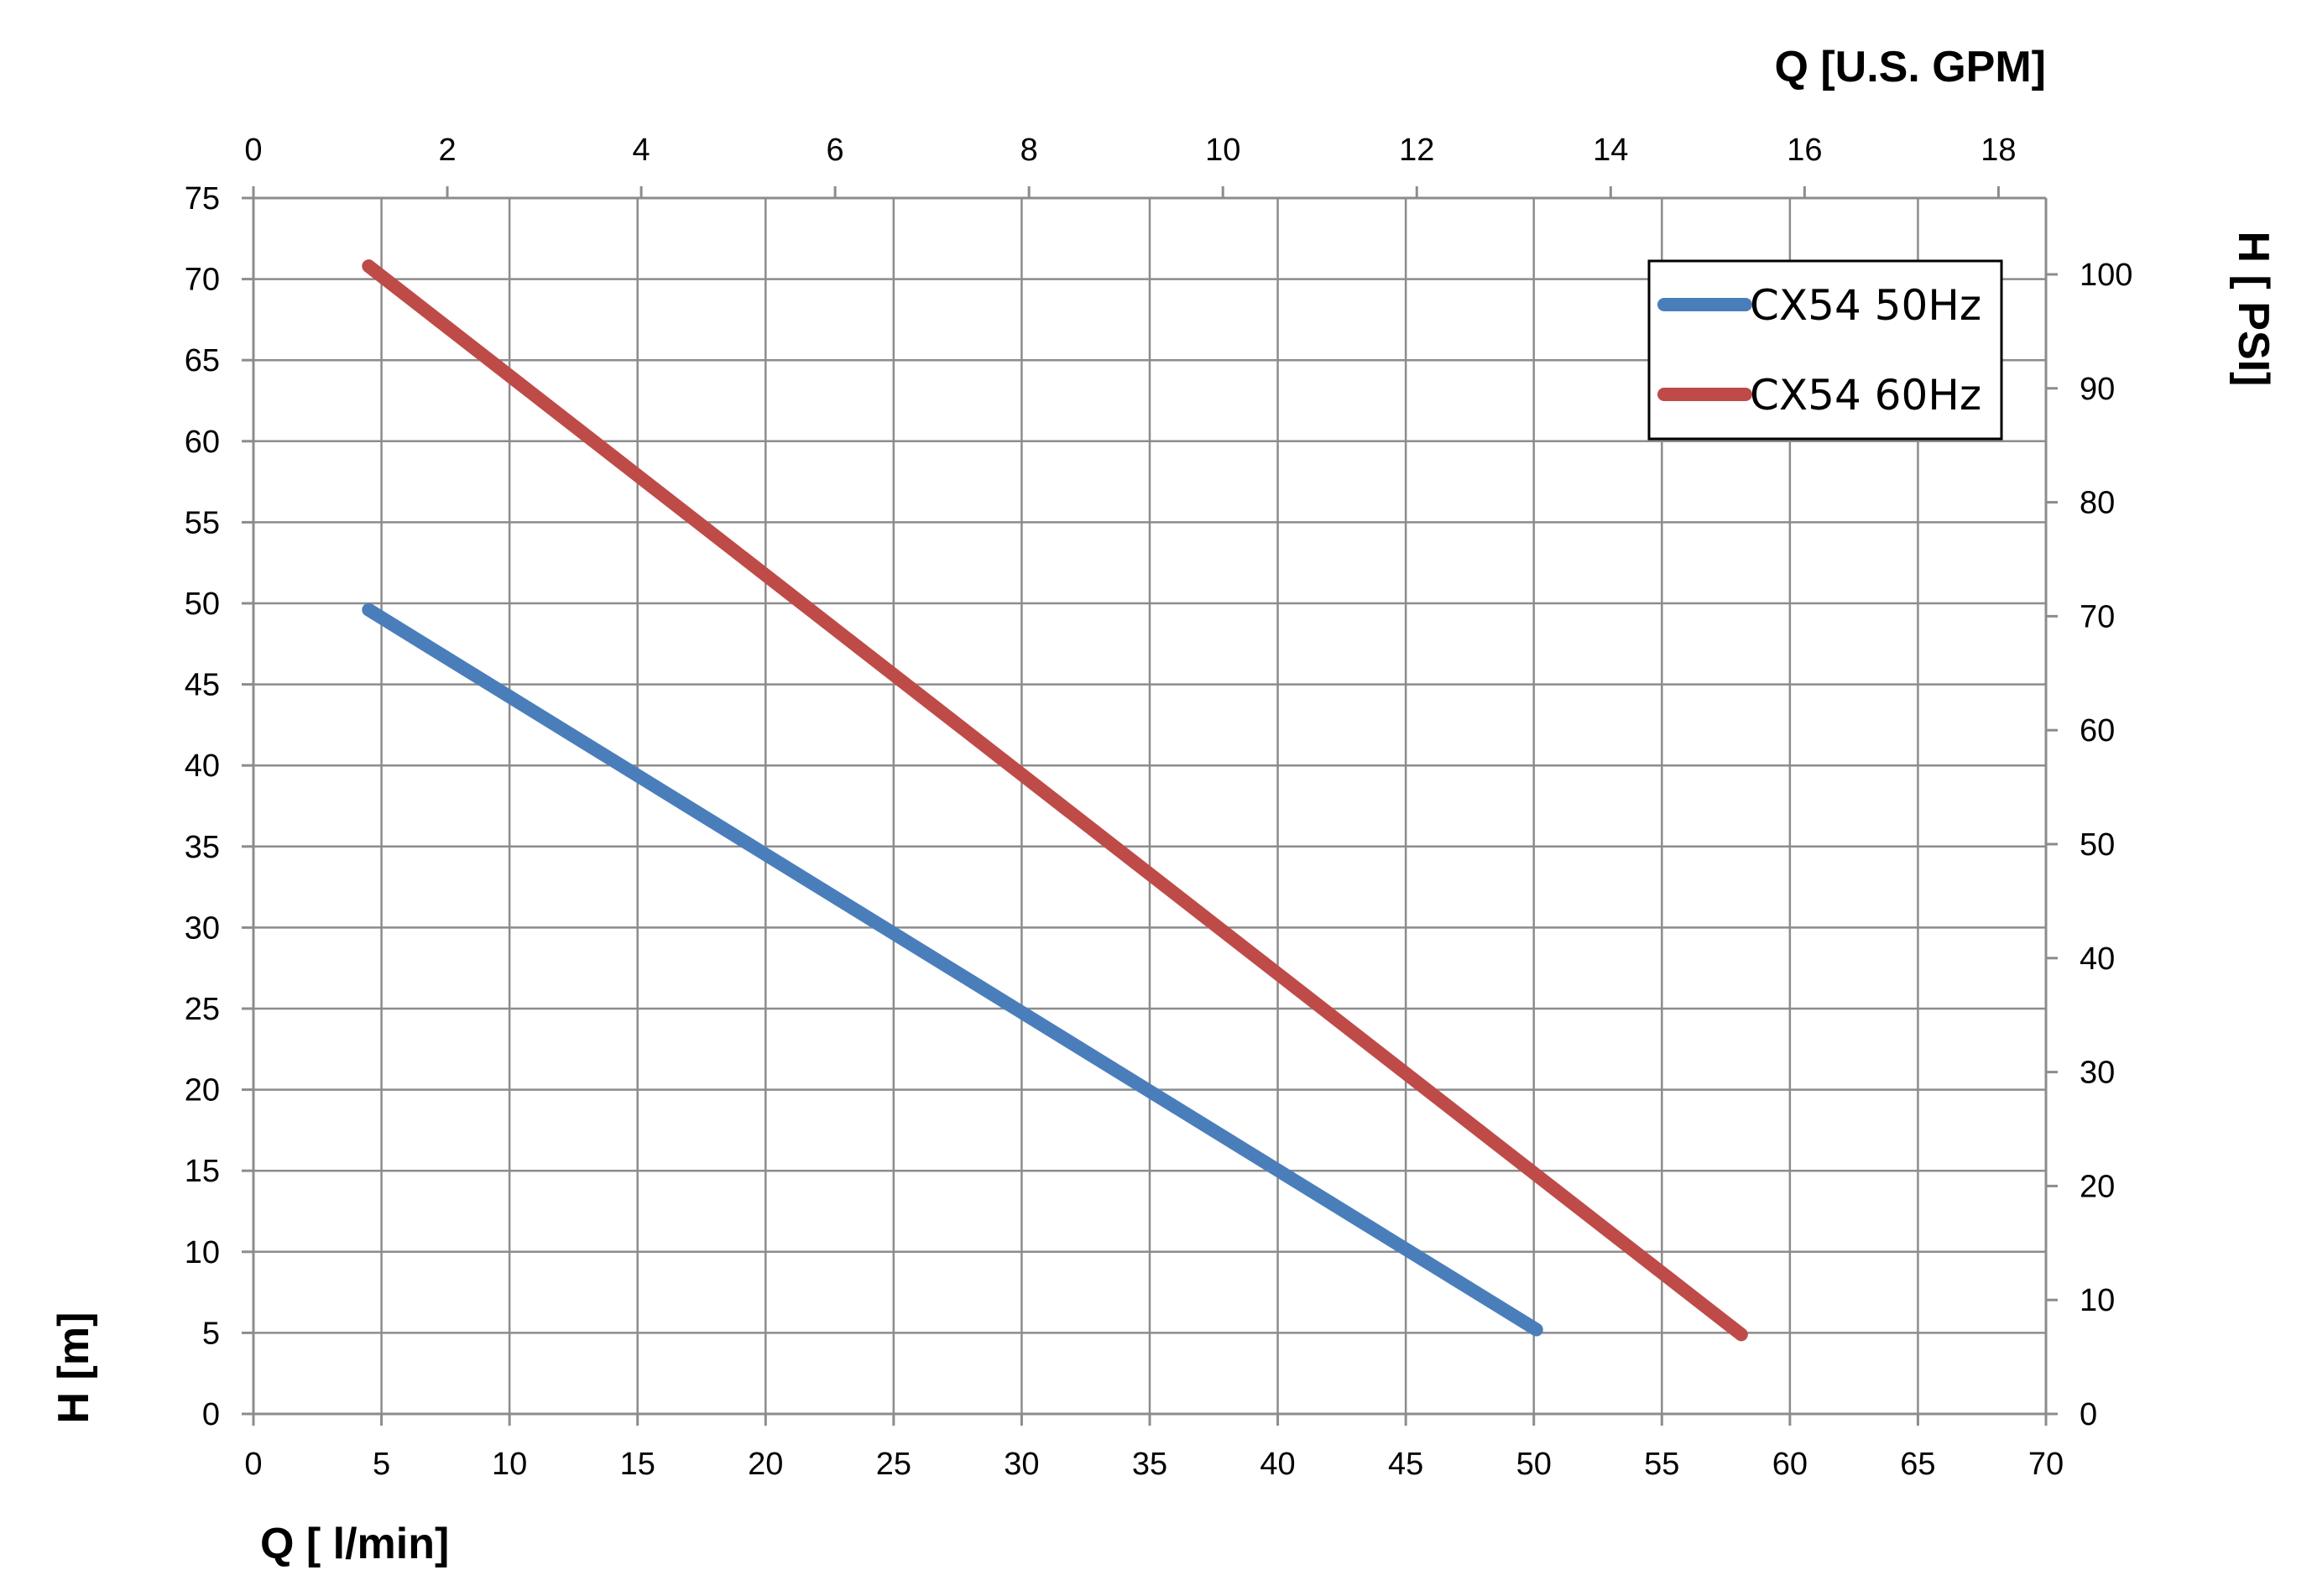 This screenshot has height=1596, width=2312. Describe the element at coordinates (253, 1464) in the screenshot. I see `x-bottom-tick-label: 0` at that location.